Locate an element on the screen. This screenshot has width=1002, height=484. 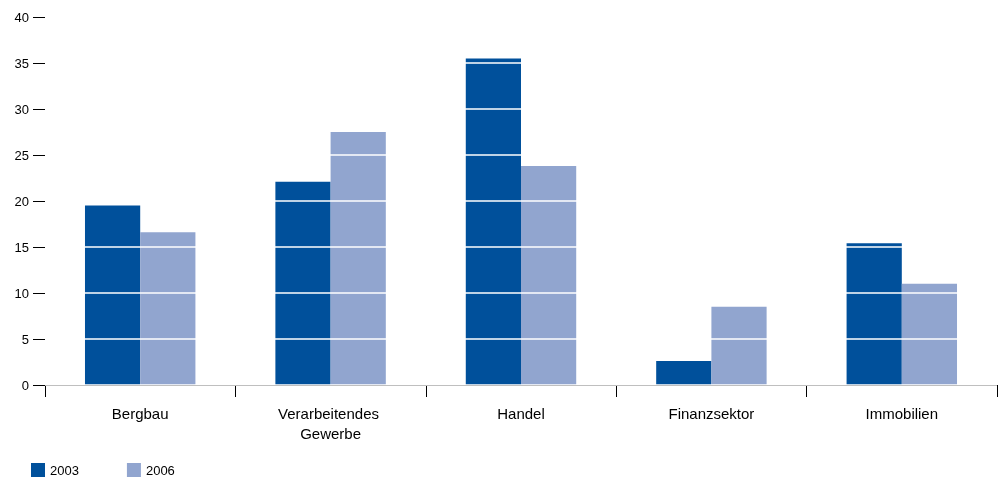
legend-label: 2003 is located at coordinates (64, 470).